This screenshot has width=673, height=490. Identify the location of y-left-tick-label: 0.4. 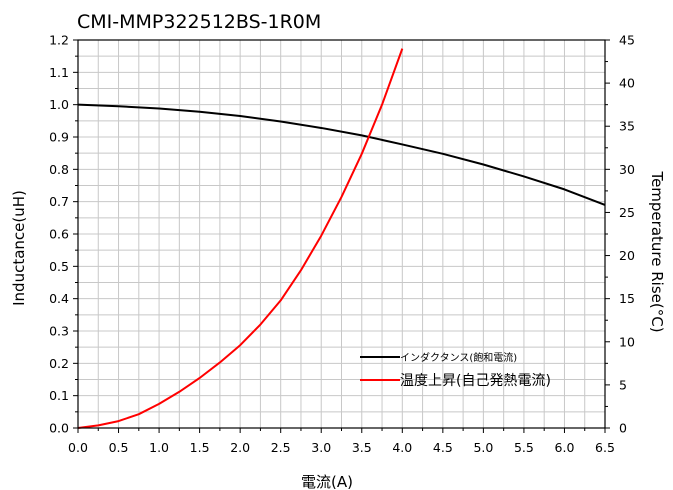
(59, 298).